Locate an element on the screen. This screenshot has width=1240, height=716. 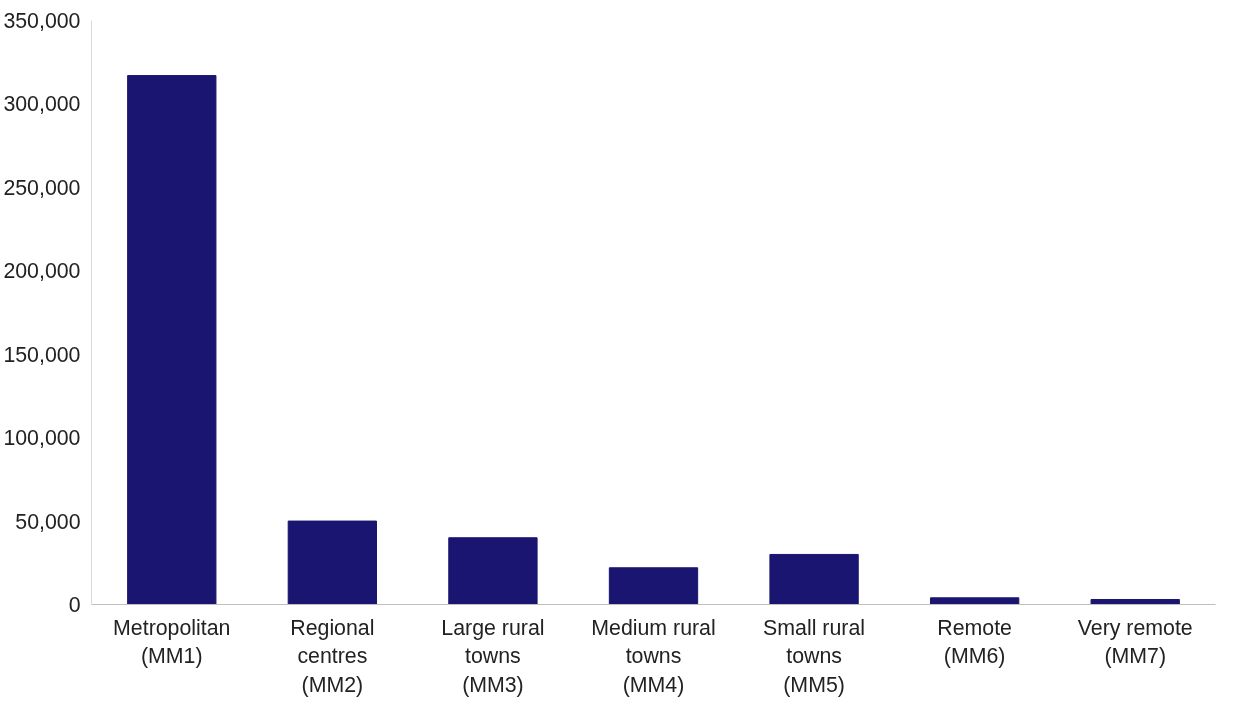
x-tick-label: Small rural towns (MM5) is located at coordinates (814, 656).